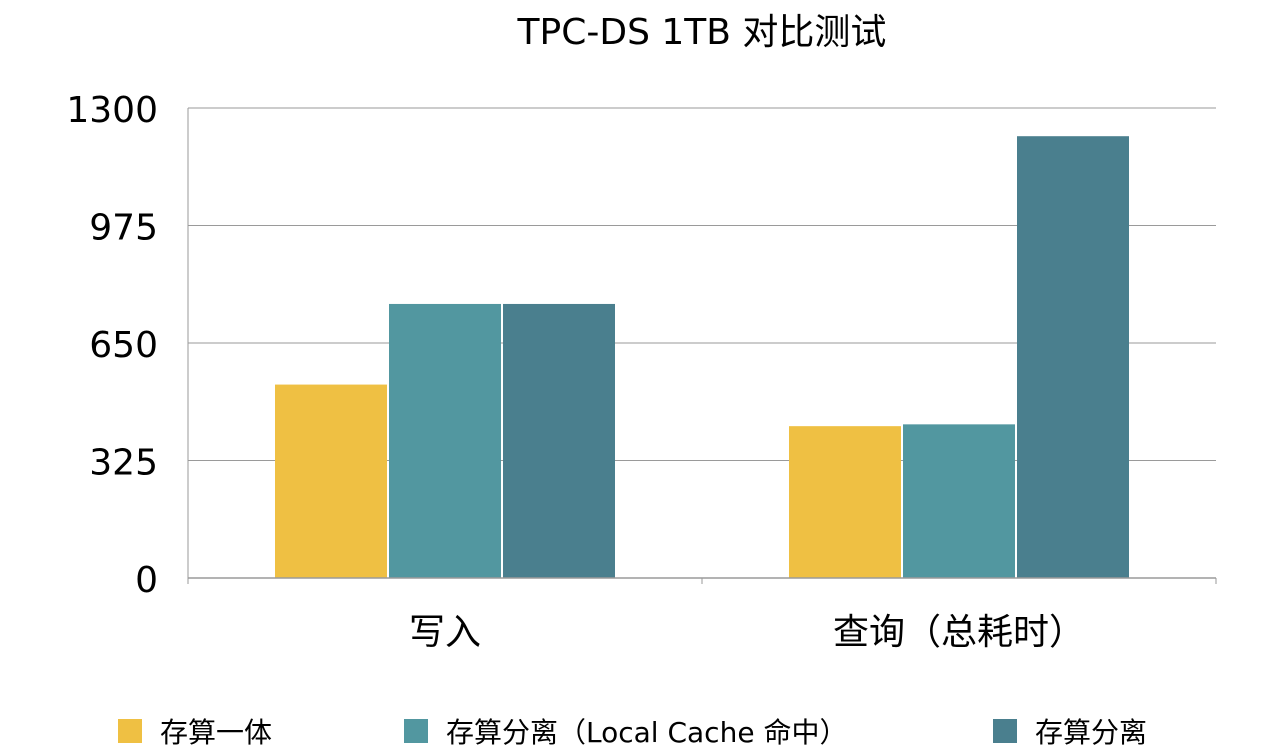  Describe the element at coordinates (112, 110) in the screenshot. I see `y-tick-label: 1300` at that location.